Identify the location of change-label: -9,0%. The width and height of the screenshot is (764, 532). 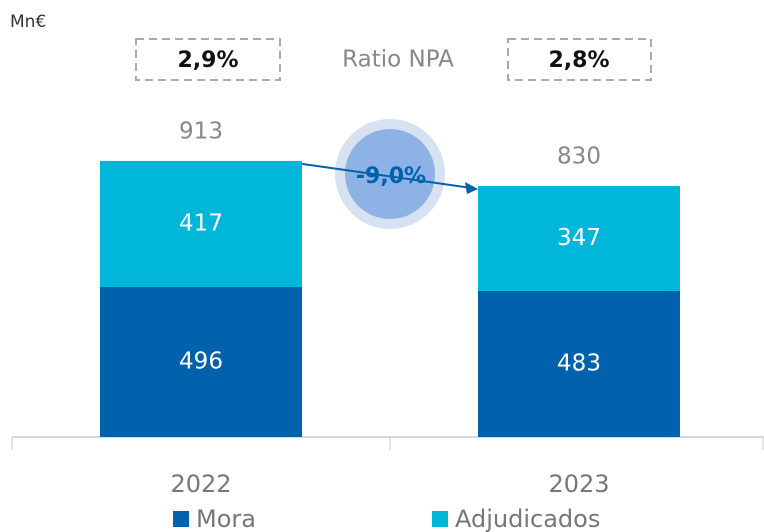
(391, 176).